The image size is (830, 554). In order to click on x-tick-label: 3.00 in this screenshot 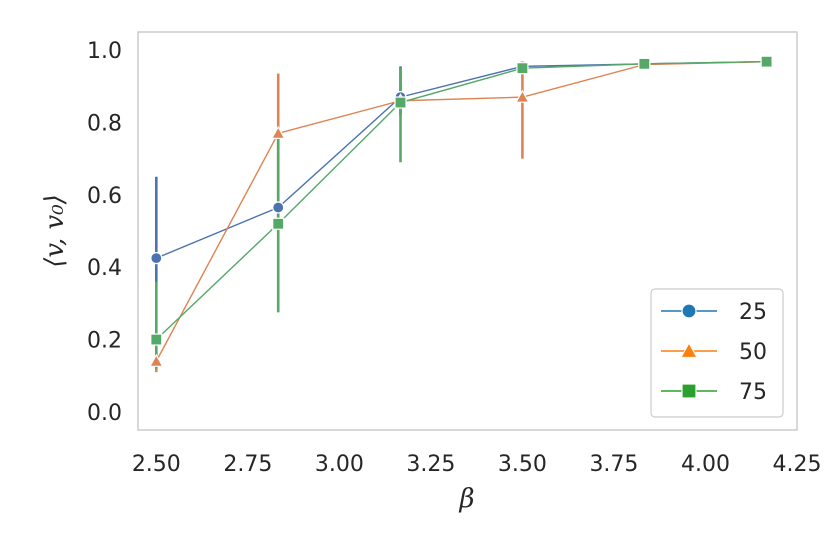, I will do `click(339, 464)`.